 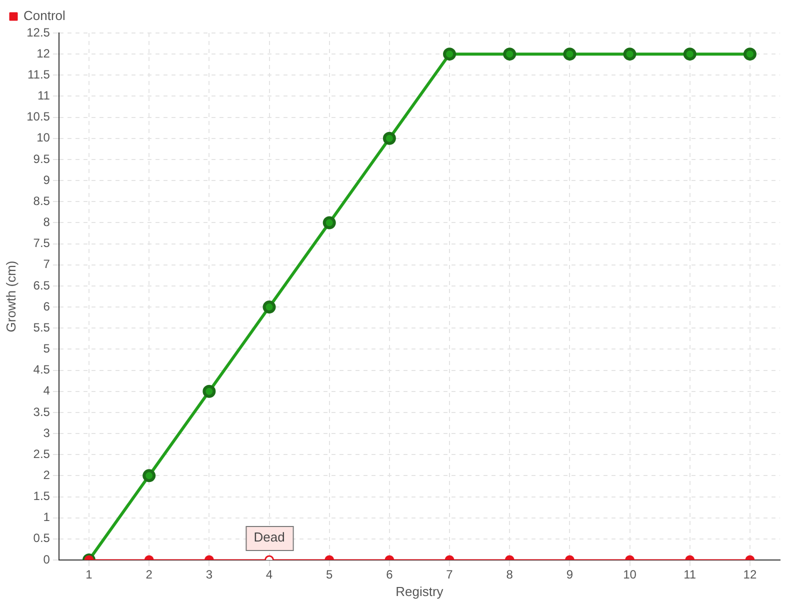 What do you see at coordinates (46, 179) in the screenshot?
I see `y-tick-label: 9` at bounding box center [46, 179].